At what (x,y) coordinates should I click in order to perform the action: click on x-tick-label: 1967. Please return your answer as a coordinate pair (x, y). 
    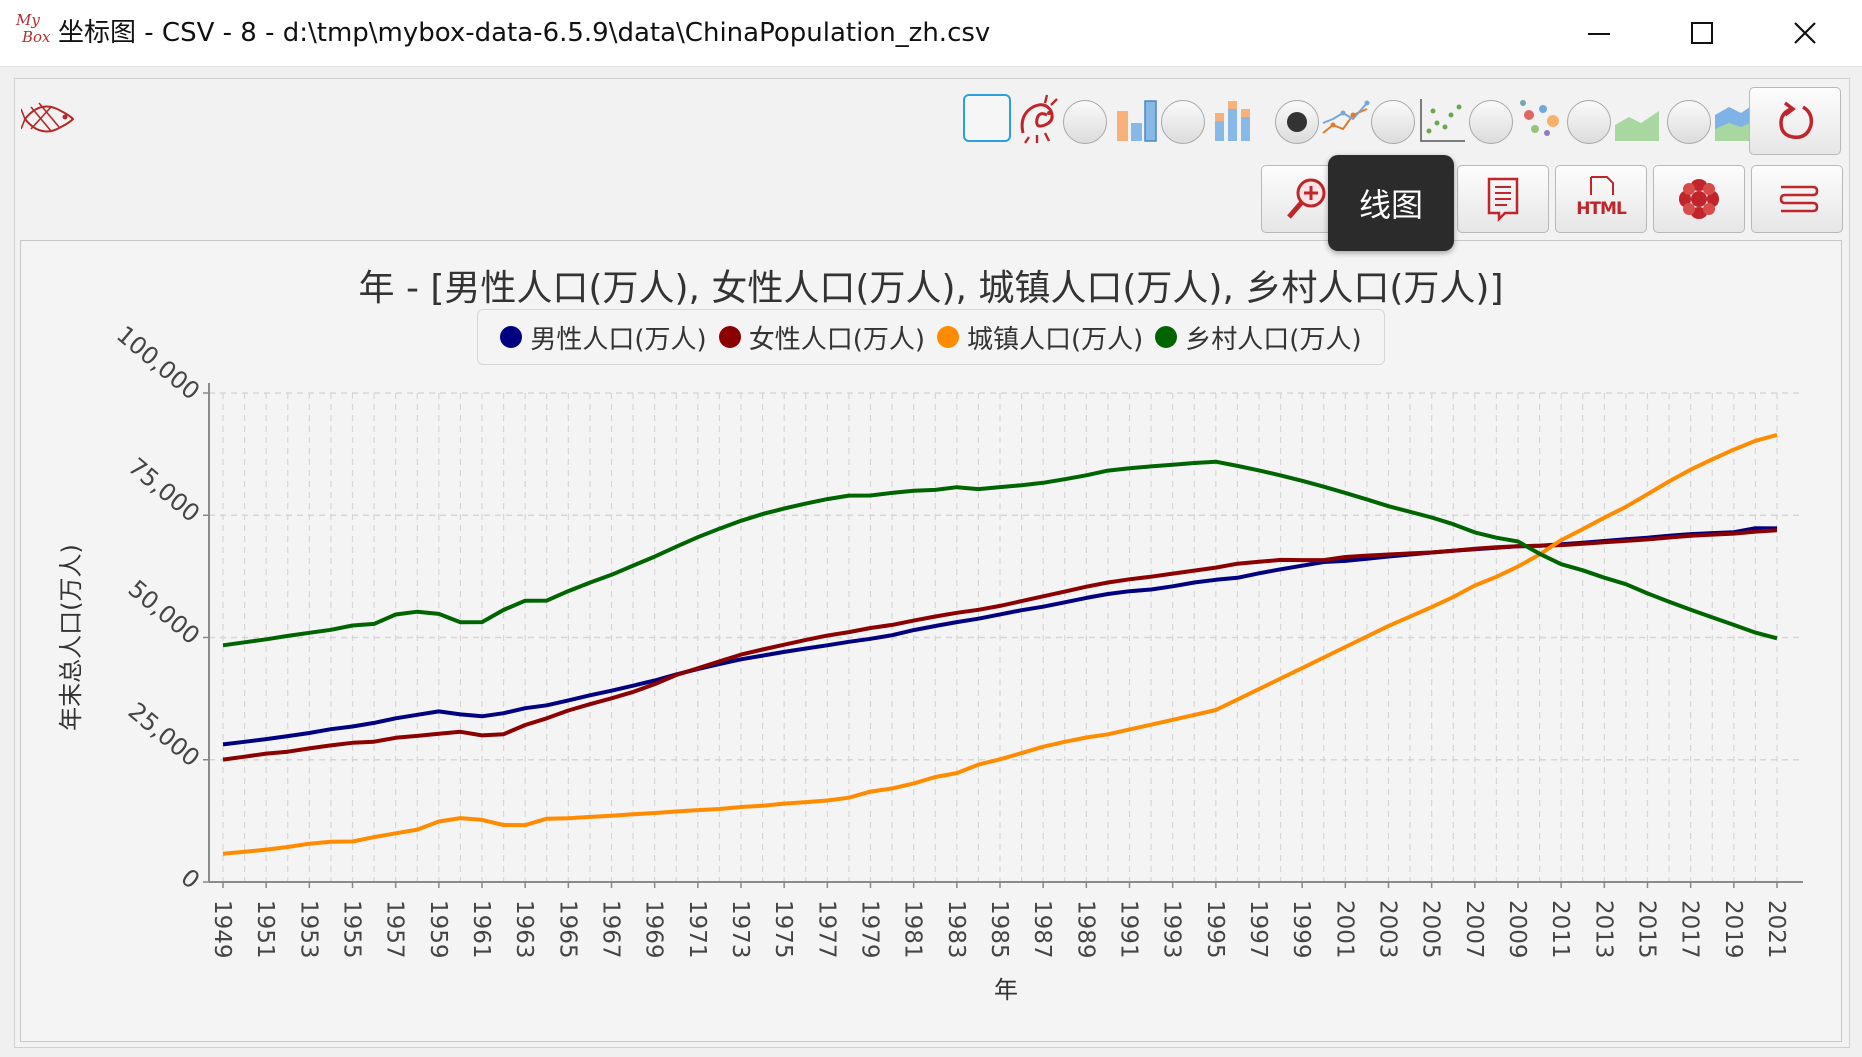
    Looking at the image, I should click on (611, 929).